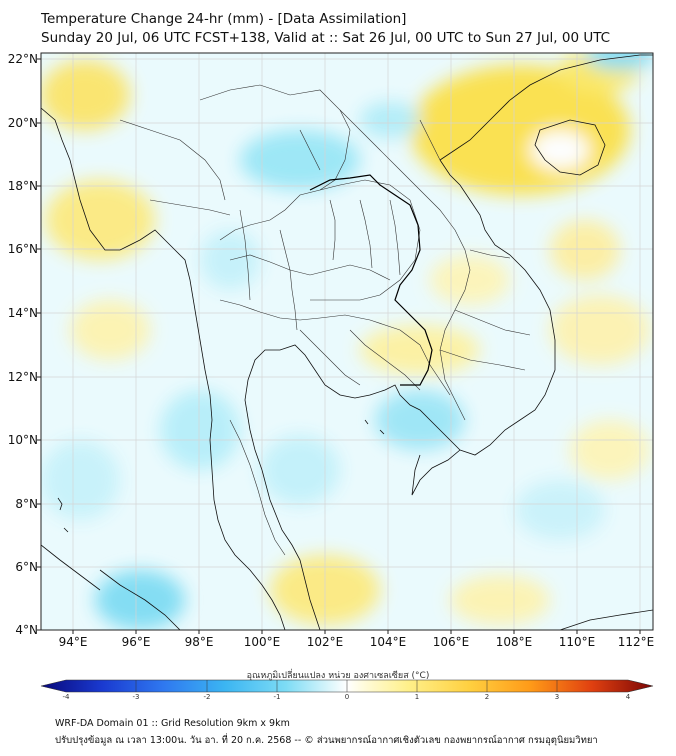  Describe the element at coordinates (451, 642) in the screenshot. I see `lon-label: 106°E` at that location.